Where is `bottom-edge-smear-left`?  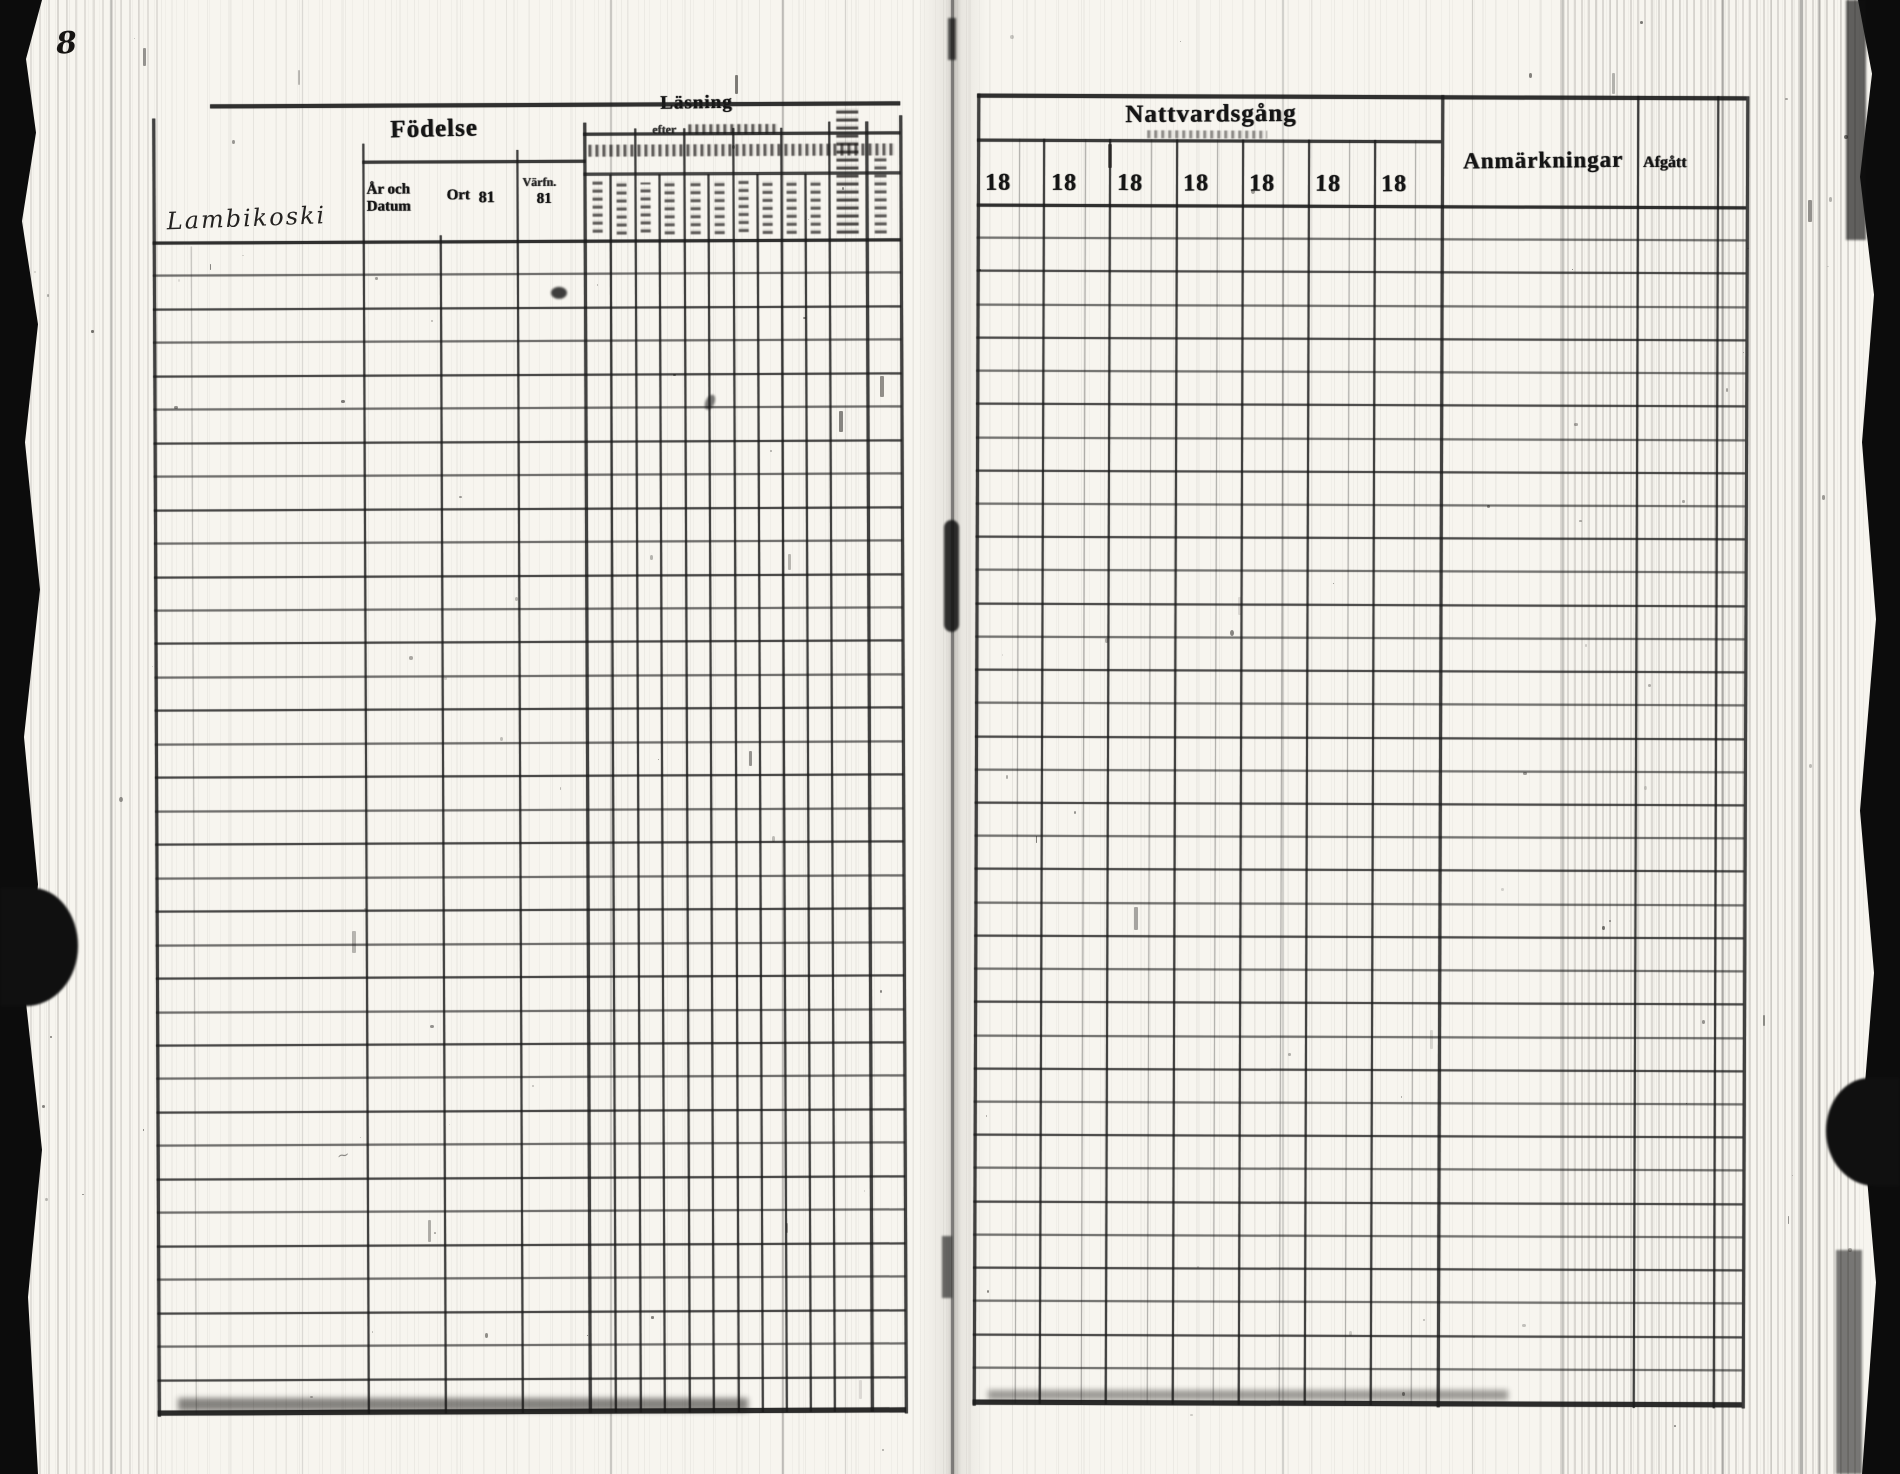 bottom-edge-smear-left is located at coordinates (463, 1404).